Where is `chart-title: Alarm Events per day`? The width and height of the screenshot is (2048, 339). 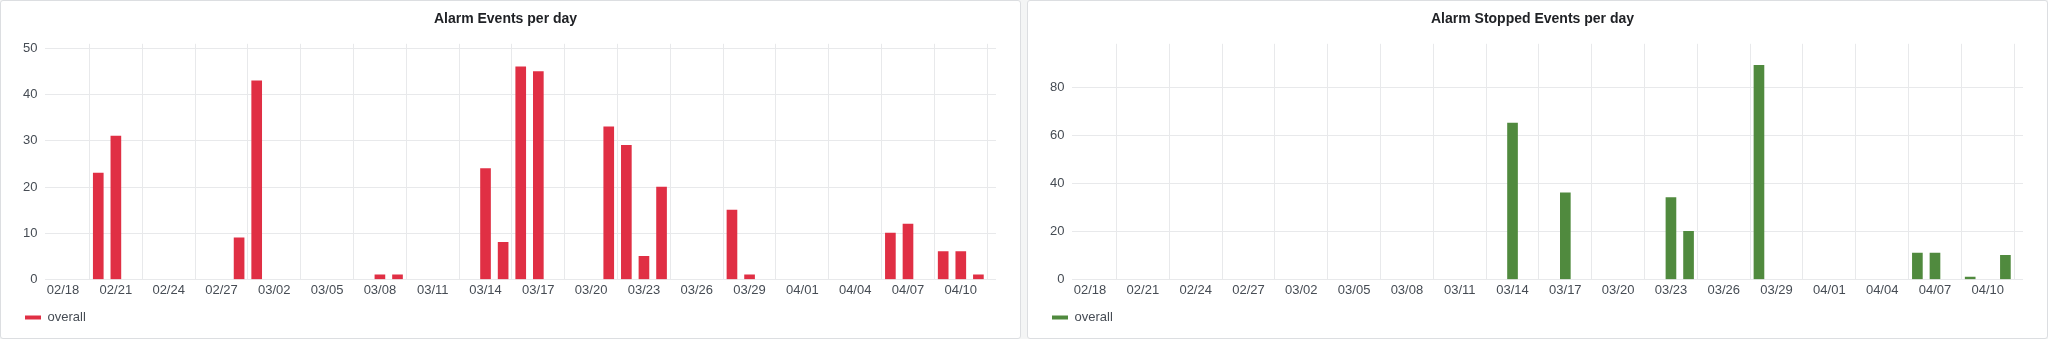
chart-title: Alarm Events per day is located at coordinates (505, 18).